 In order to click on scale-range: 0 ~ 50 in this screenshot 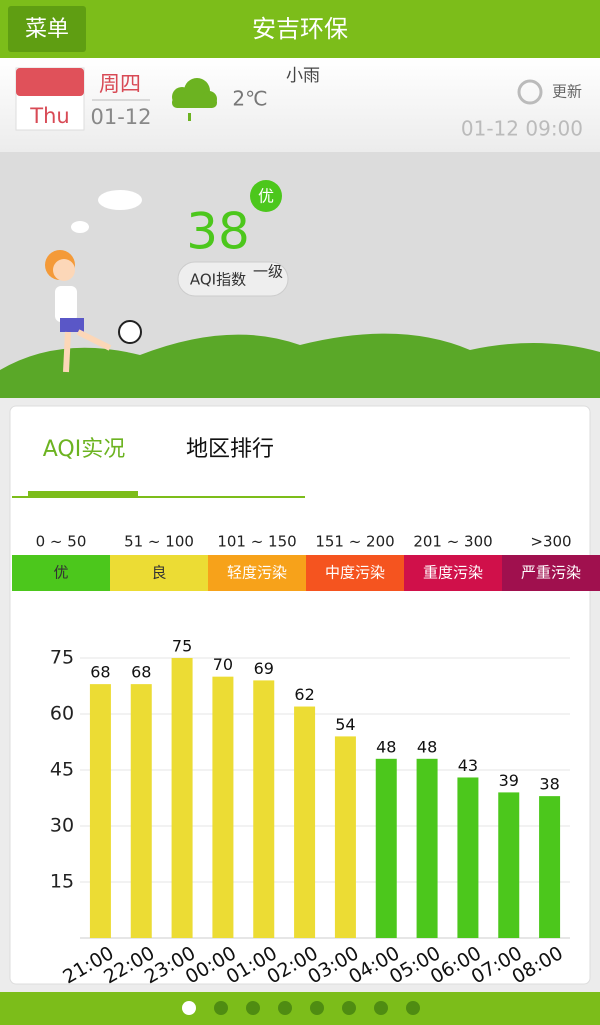, I will do `click(61, 542)`.